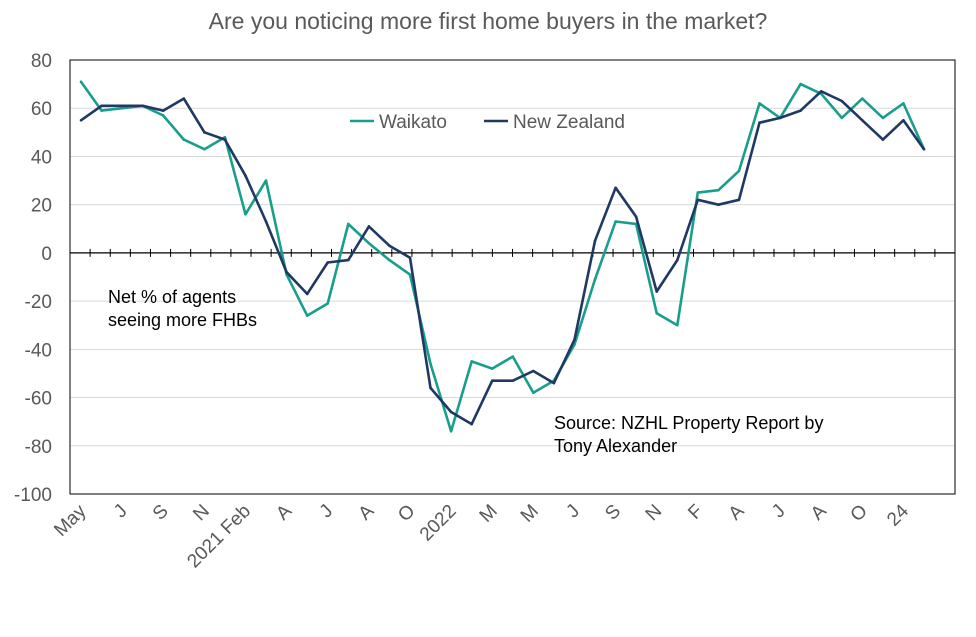  I want to click on y-tick-label: -60, so click(38, 399).